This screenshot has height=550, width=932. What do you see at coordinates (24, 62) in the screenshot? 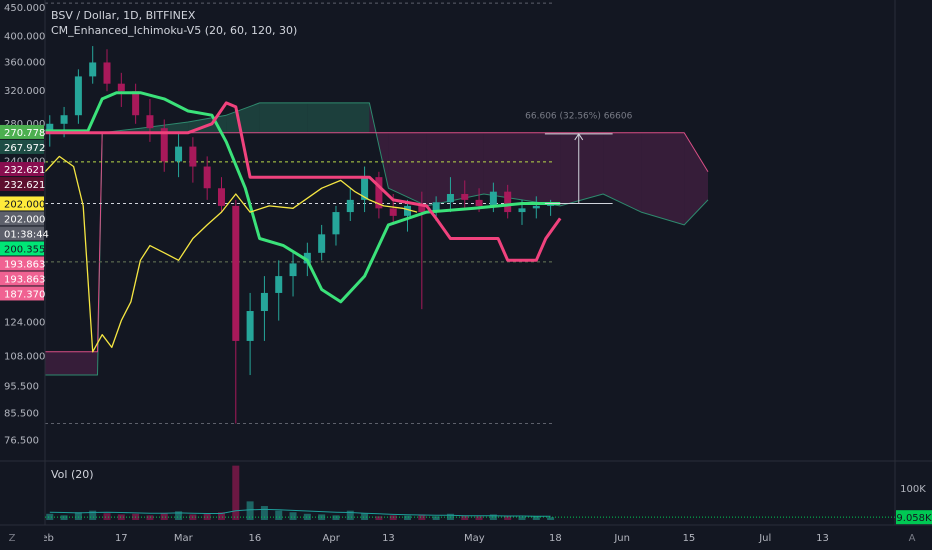
I see `y-tick-label: 360.000` at bounding box center [24, 62].